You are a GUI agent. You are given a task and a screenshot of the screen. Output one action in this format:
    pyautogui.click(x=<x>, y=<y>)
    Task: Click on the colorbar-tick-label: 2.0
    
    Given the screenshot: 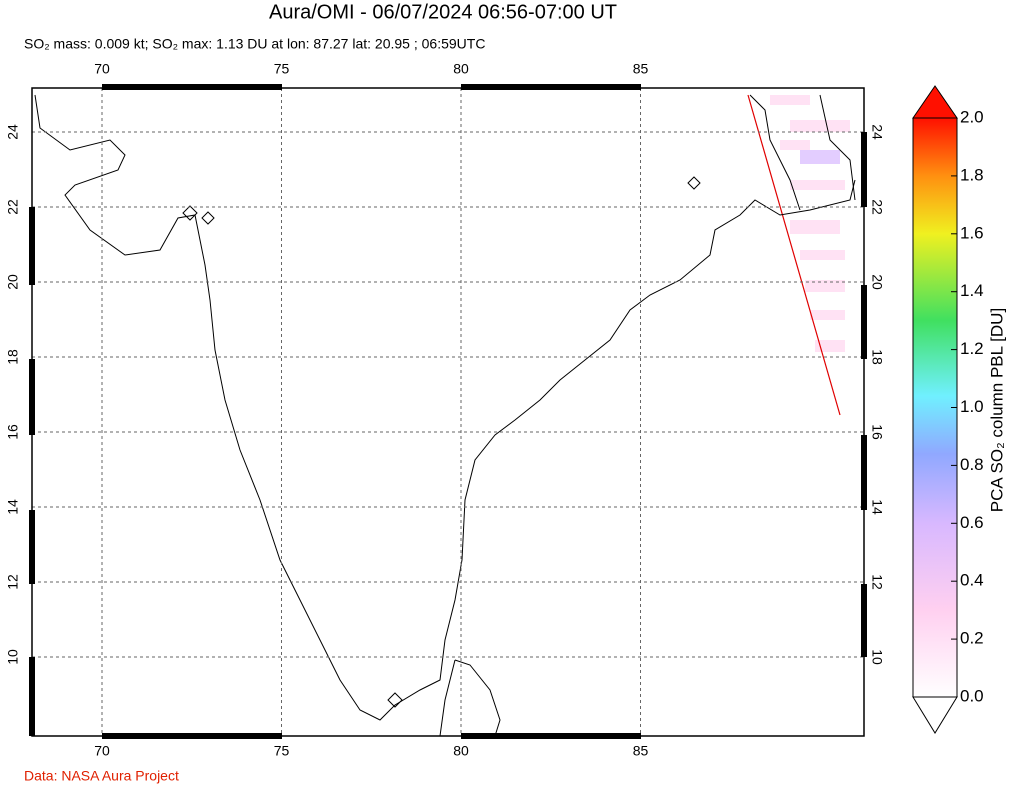 What is the action you would take?
    pyautogui.click(x=972, y=116)
    